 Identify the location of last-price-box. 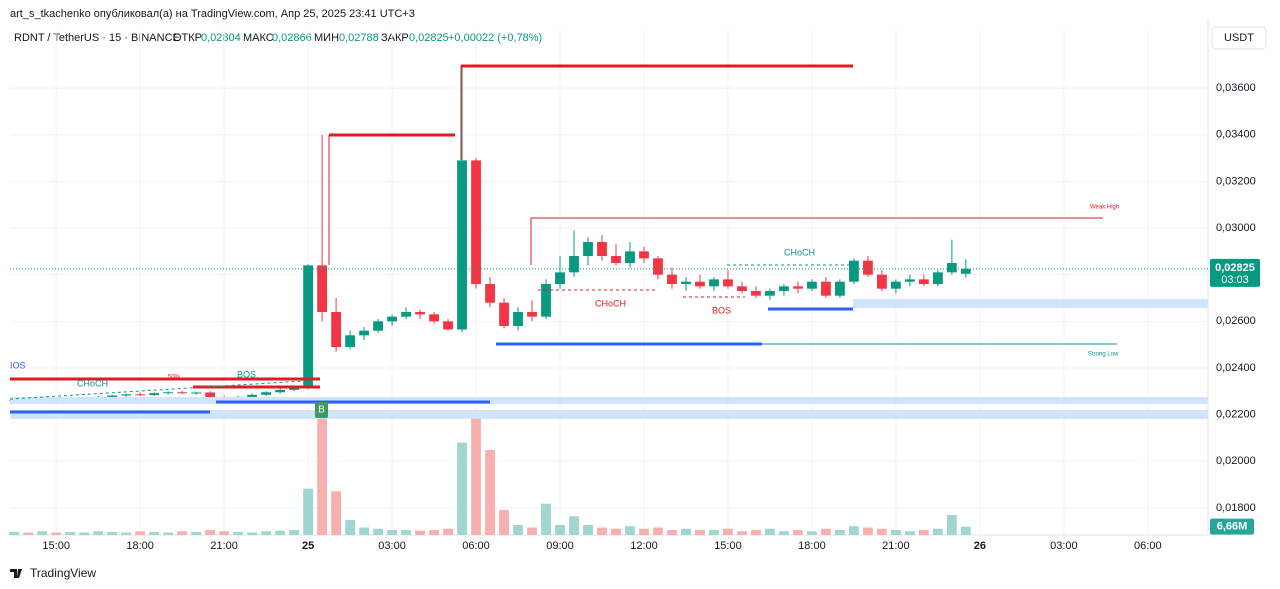
(1235, 272).